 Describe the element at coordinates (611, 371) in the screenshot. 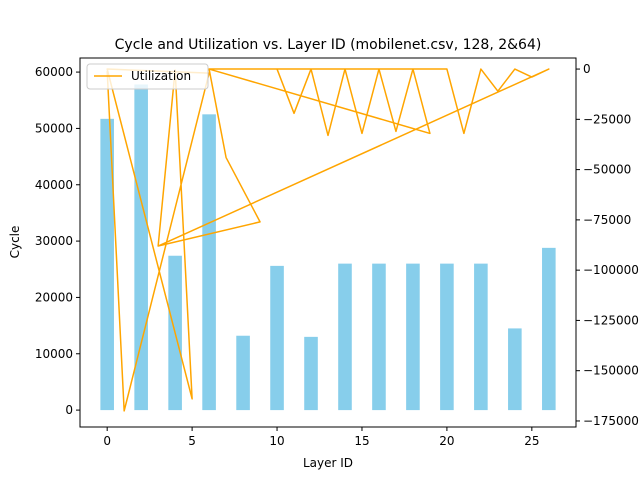

I see `y2-tick-label: −150000` at that location.